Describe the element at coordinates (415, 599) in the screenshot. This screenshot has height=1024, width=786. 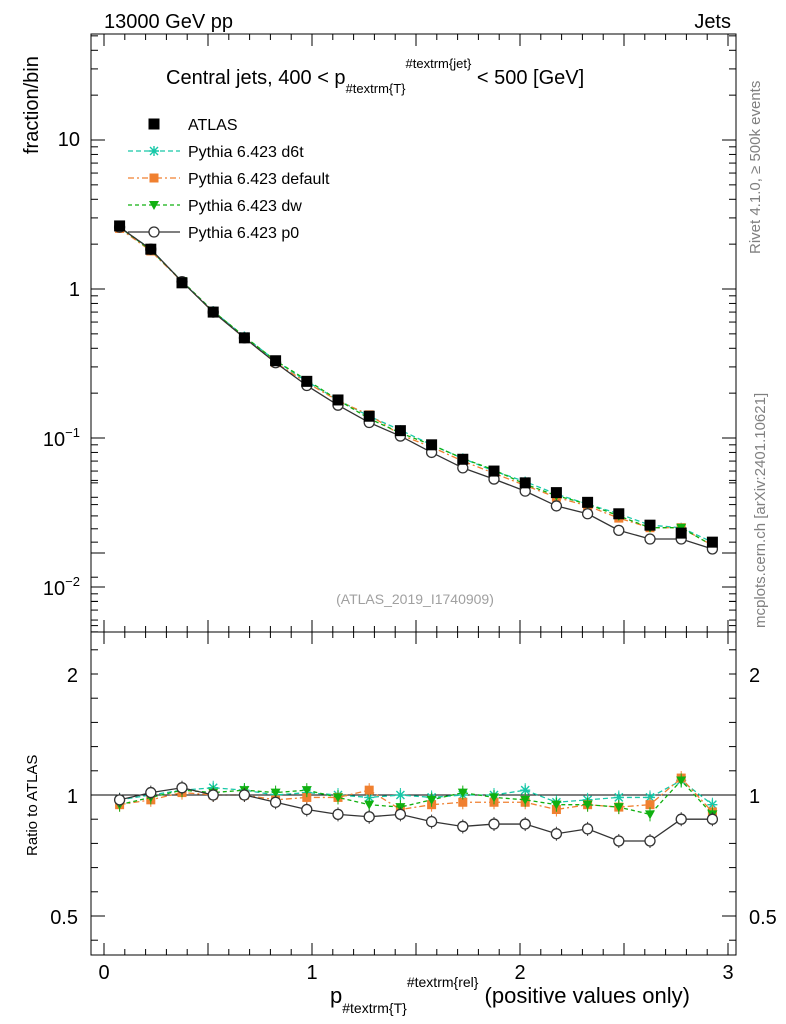
I see `analysis-watermark: (ATLAS_2019_I1740909)` at that location.